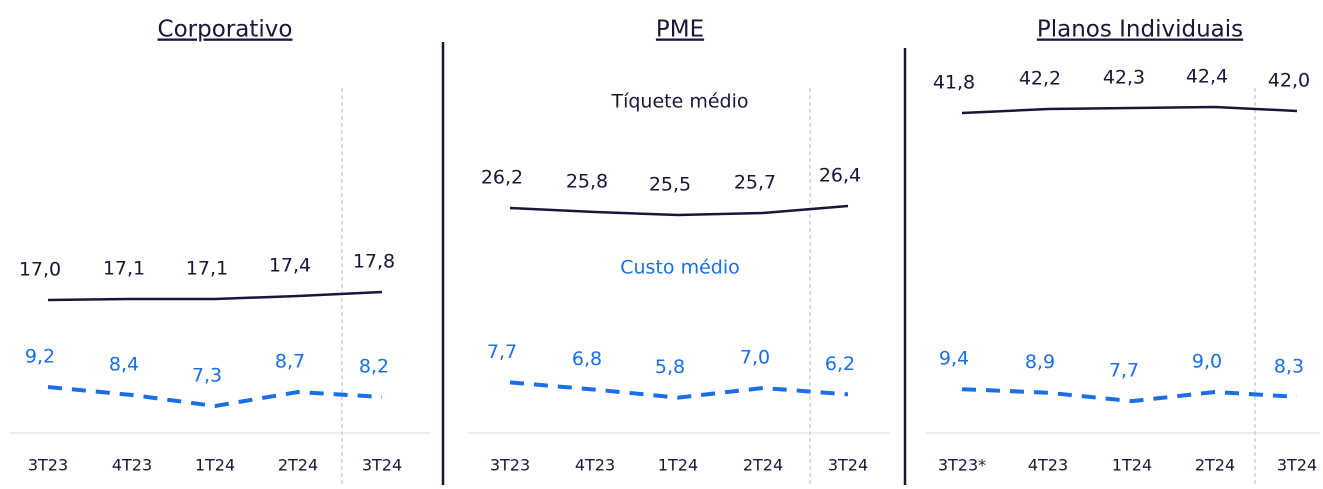  What do you see at coordinates (679, 268) in the screenshot?
I see `series-name: Custo médio` at bounding box center [679, 268].